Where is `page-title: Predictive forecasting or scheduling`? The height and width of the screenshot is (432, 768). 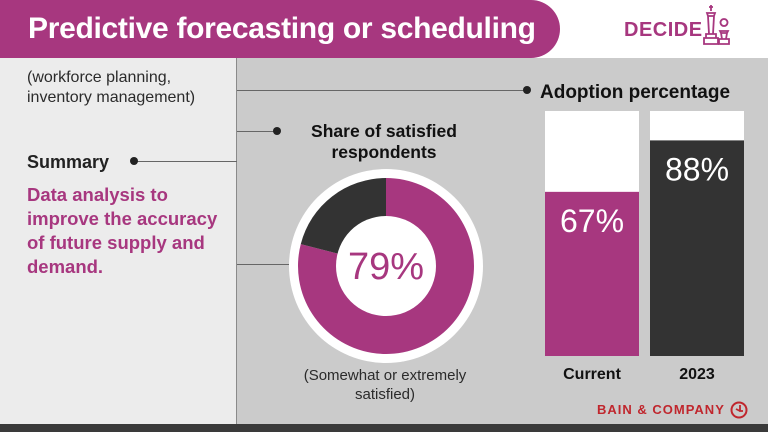 page-title: Predictive forecasting or scheduling is located at coordinates (282, 28).